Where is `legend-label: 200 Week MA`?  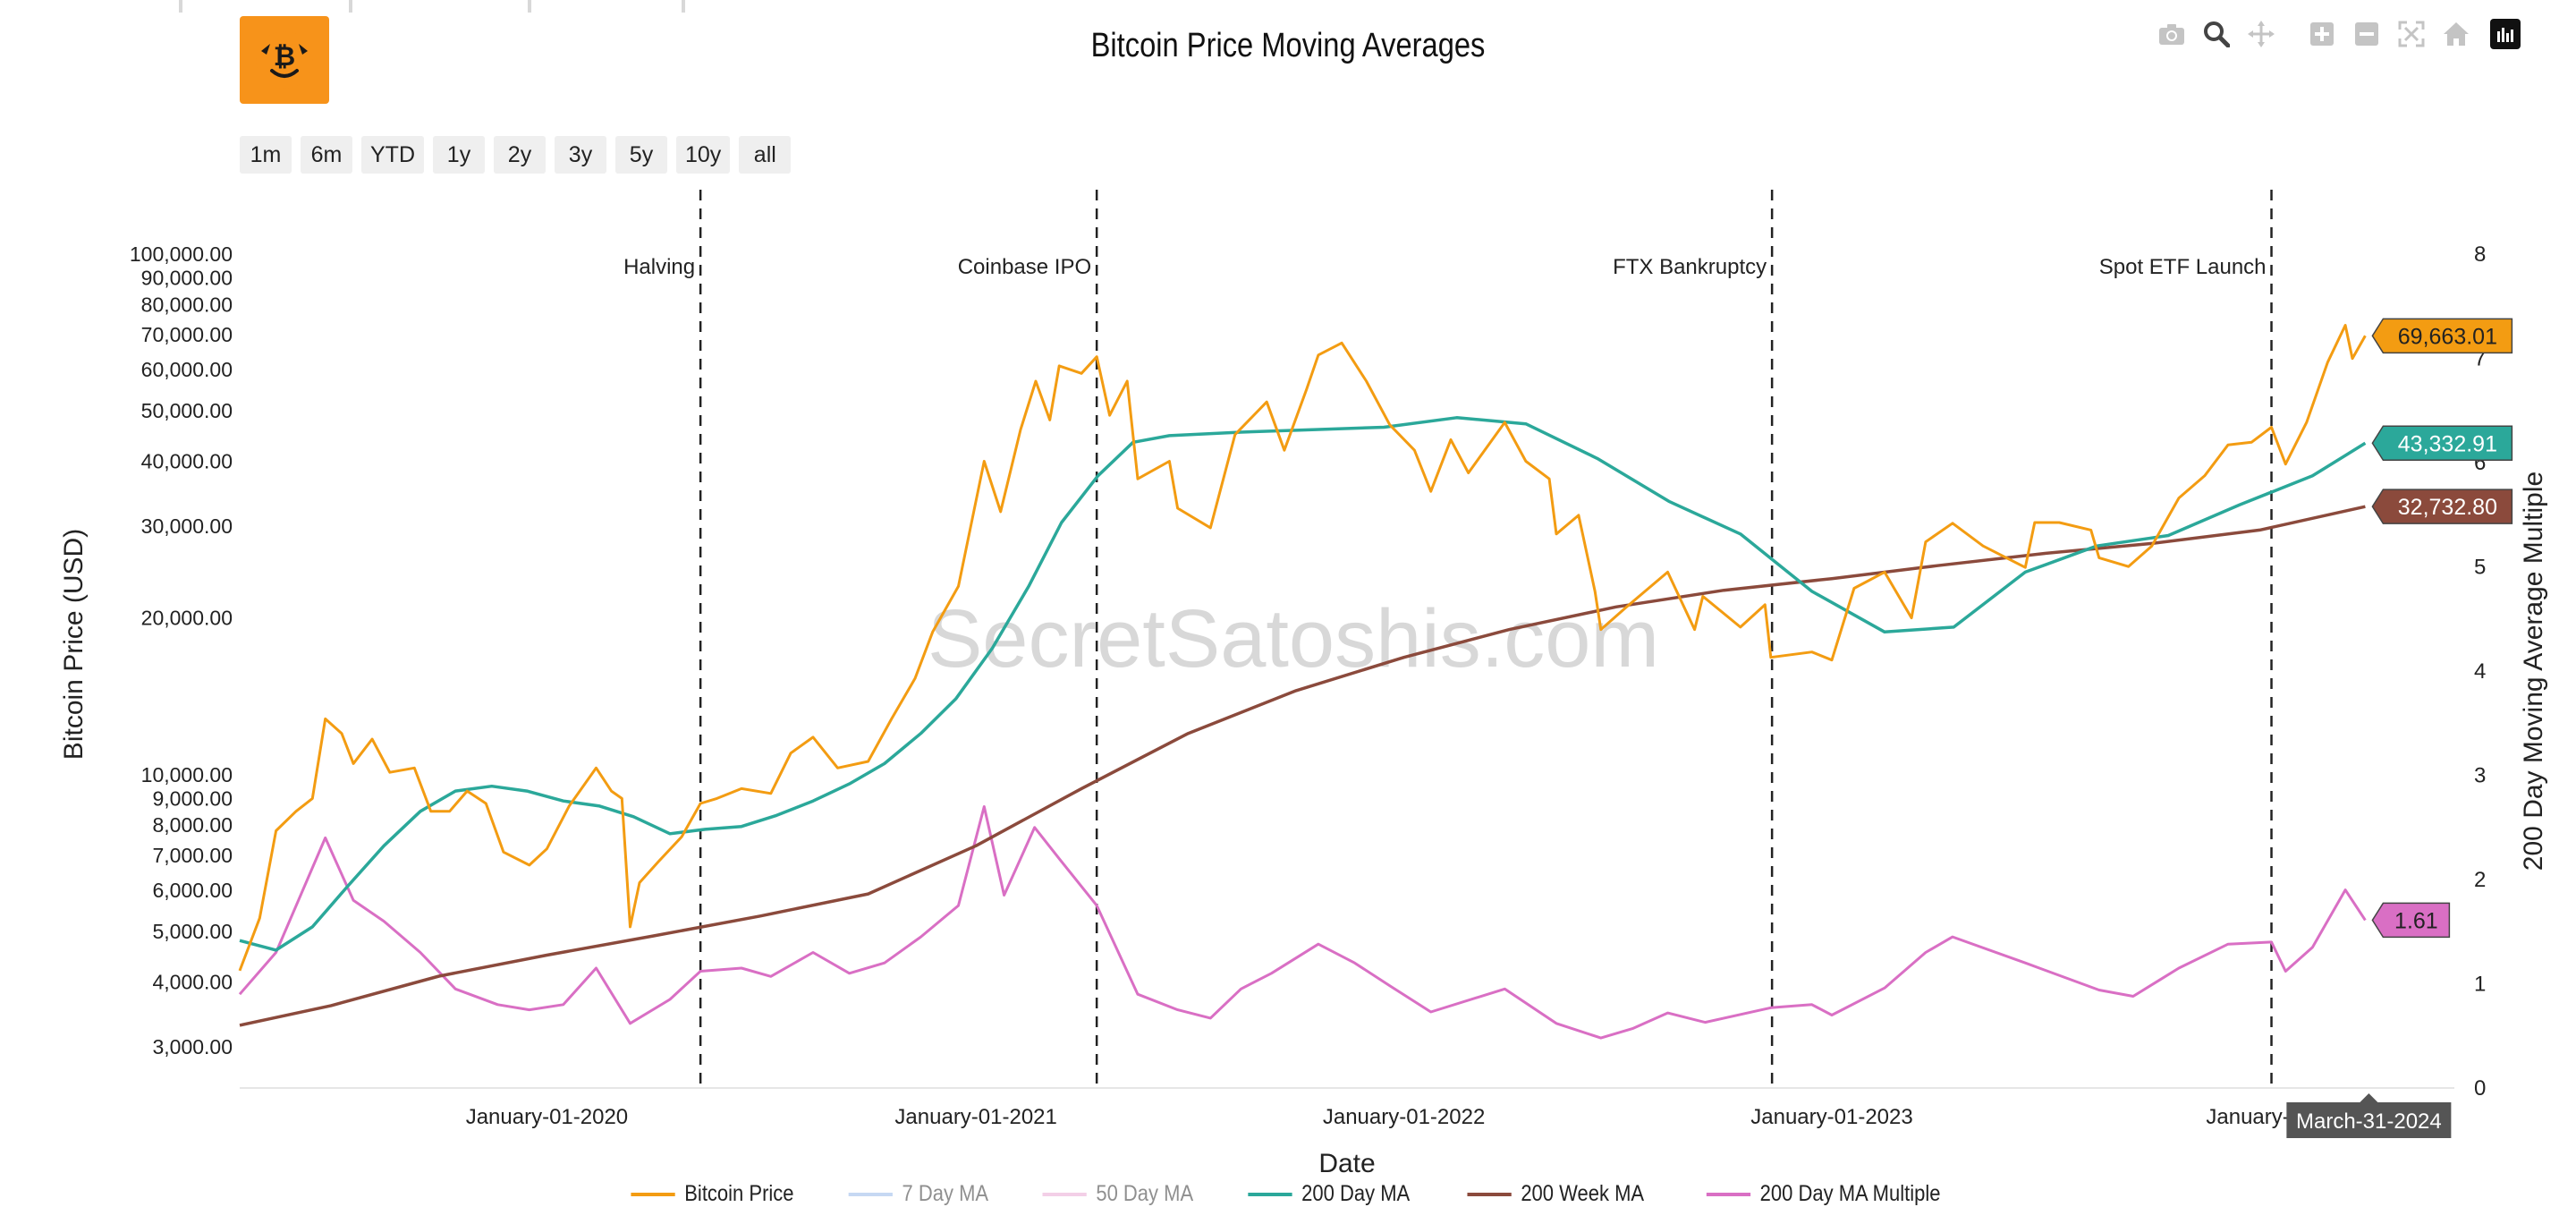
legend-label: 200 Week MA is located at coordinates (1583, 1193).